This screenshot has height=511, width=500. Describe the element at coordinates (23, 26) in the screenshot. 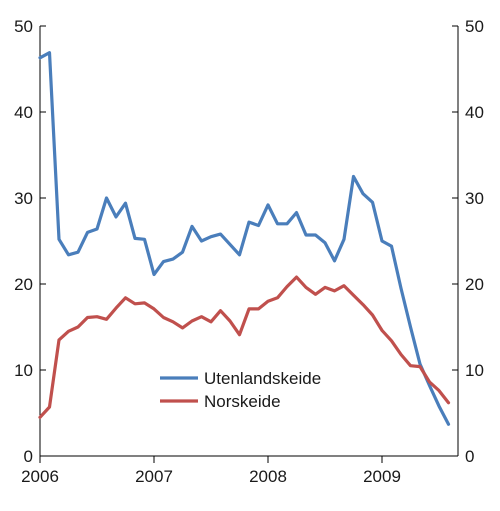

I see `y-tick-label-left: 50` at that location.